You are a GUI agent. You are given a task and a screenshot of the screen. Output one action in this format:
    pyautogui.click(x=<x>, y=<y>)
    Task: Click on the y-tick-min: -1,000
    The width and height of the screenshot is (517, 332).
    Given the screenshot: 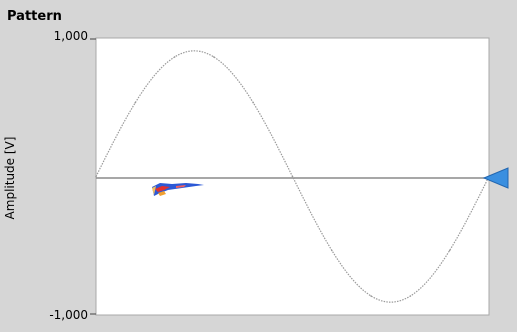 What is the action you would take?
    pyautogui.click(x=68, y=315)
    